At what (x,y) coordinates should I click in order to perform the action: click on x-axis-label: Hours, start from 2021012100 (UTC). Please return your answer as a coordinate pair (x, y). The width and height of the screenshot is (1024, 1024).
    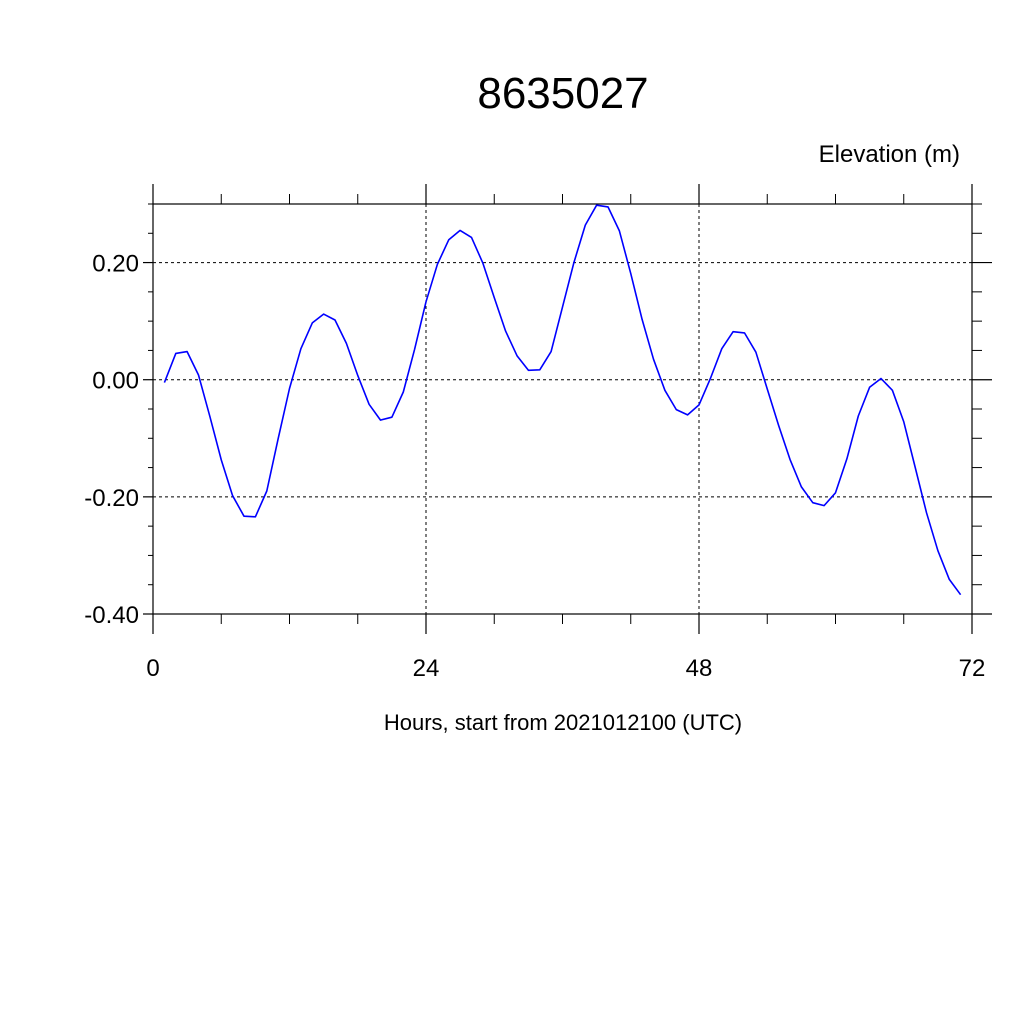
    Looking at the image, I should click on (563, 722).